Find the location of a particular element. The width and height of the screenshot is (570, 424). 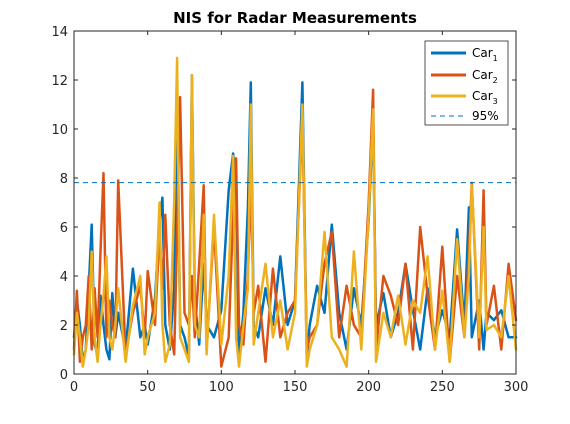

legend-item-car3: Car3 is located at coordinates (464, 97).